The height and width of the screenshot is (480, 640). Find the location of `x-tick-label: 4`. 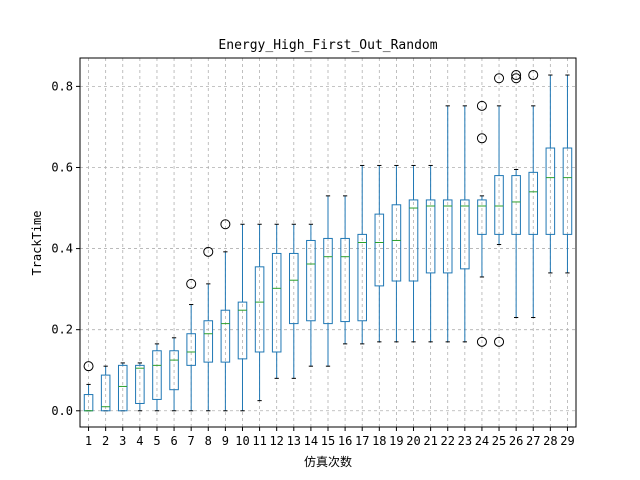

x-tick-label: 4 is located at coordinates (139, 441).